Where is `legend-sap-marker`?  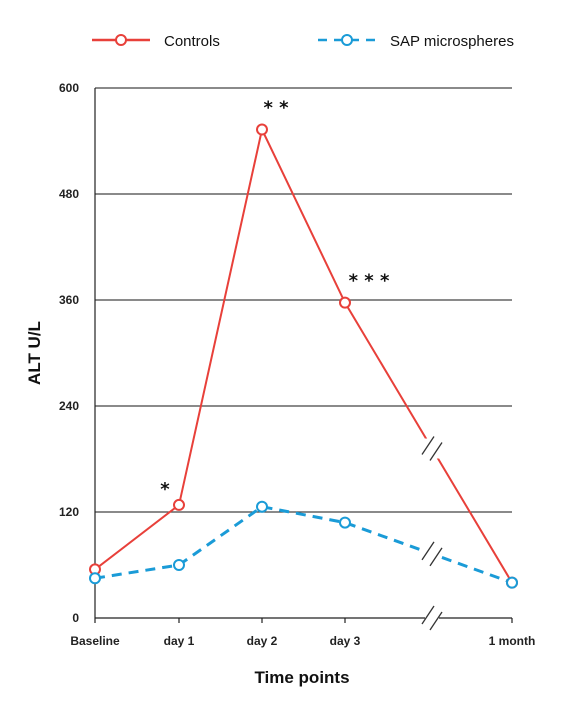
legend-sap-marker is located at coordinates (347, 40).